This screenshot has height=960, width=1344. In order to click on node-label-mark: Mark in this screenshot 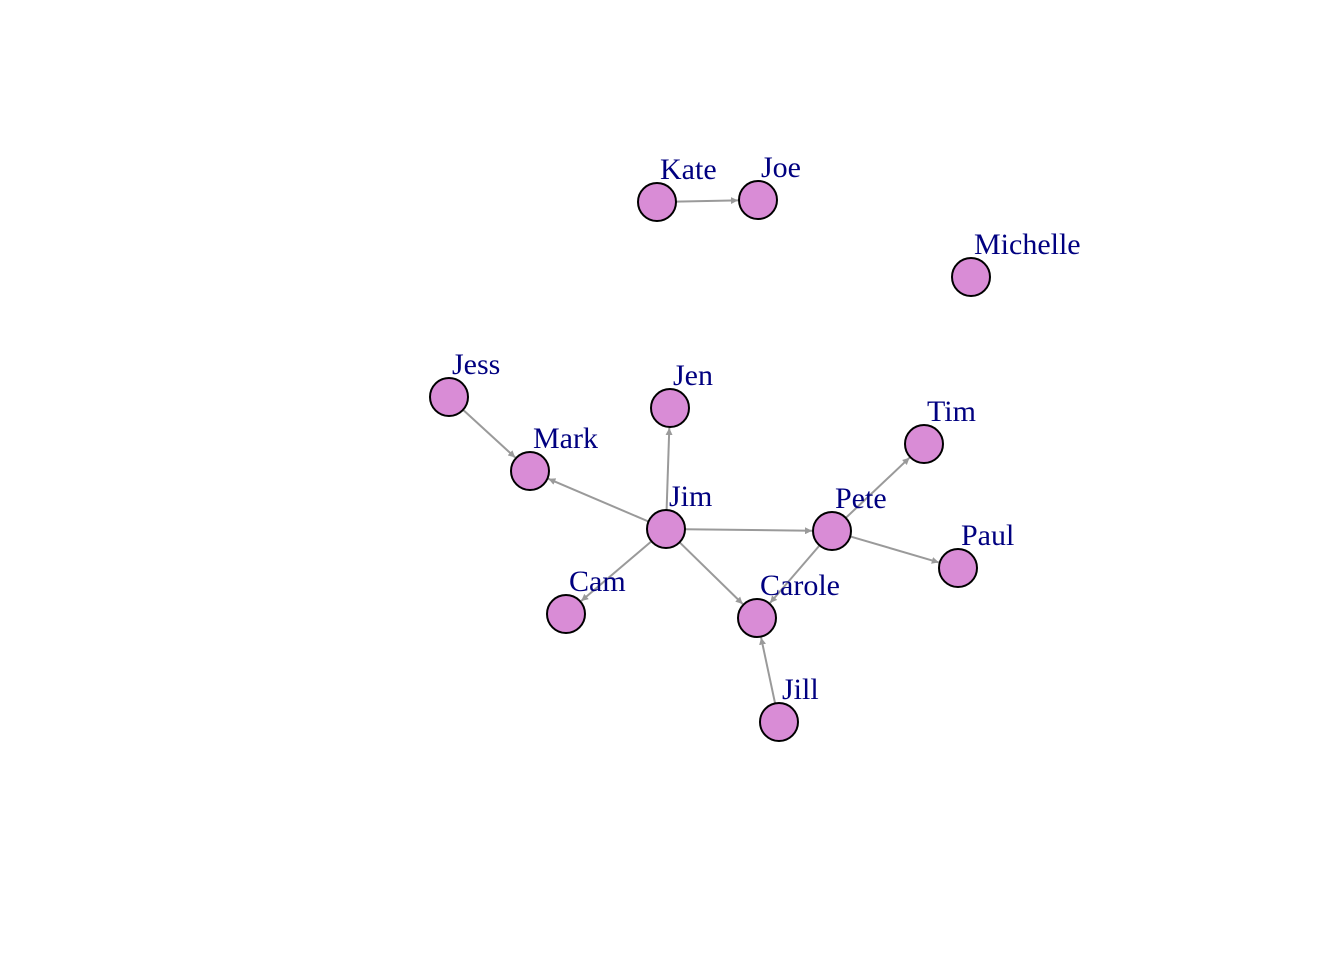, I will do `click(565, 438)`.